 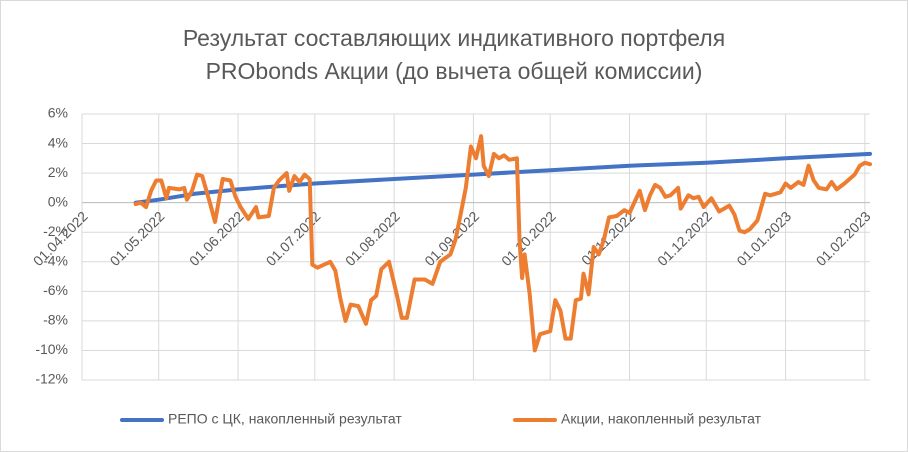 What do you see at coordinates (51, 379) in the screenshot?
I see `y-tick-label: -12%` at bounding box center [51, 379].